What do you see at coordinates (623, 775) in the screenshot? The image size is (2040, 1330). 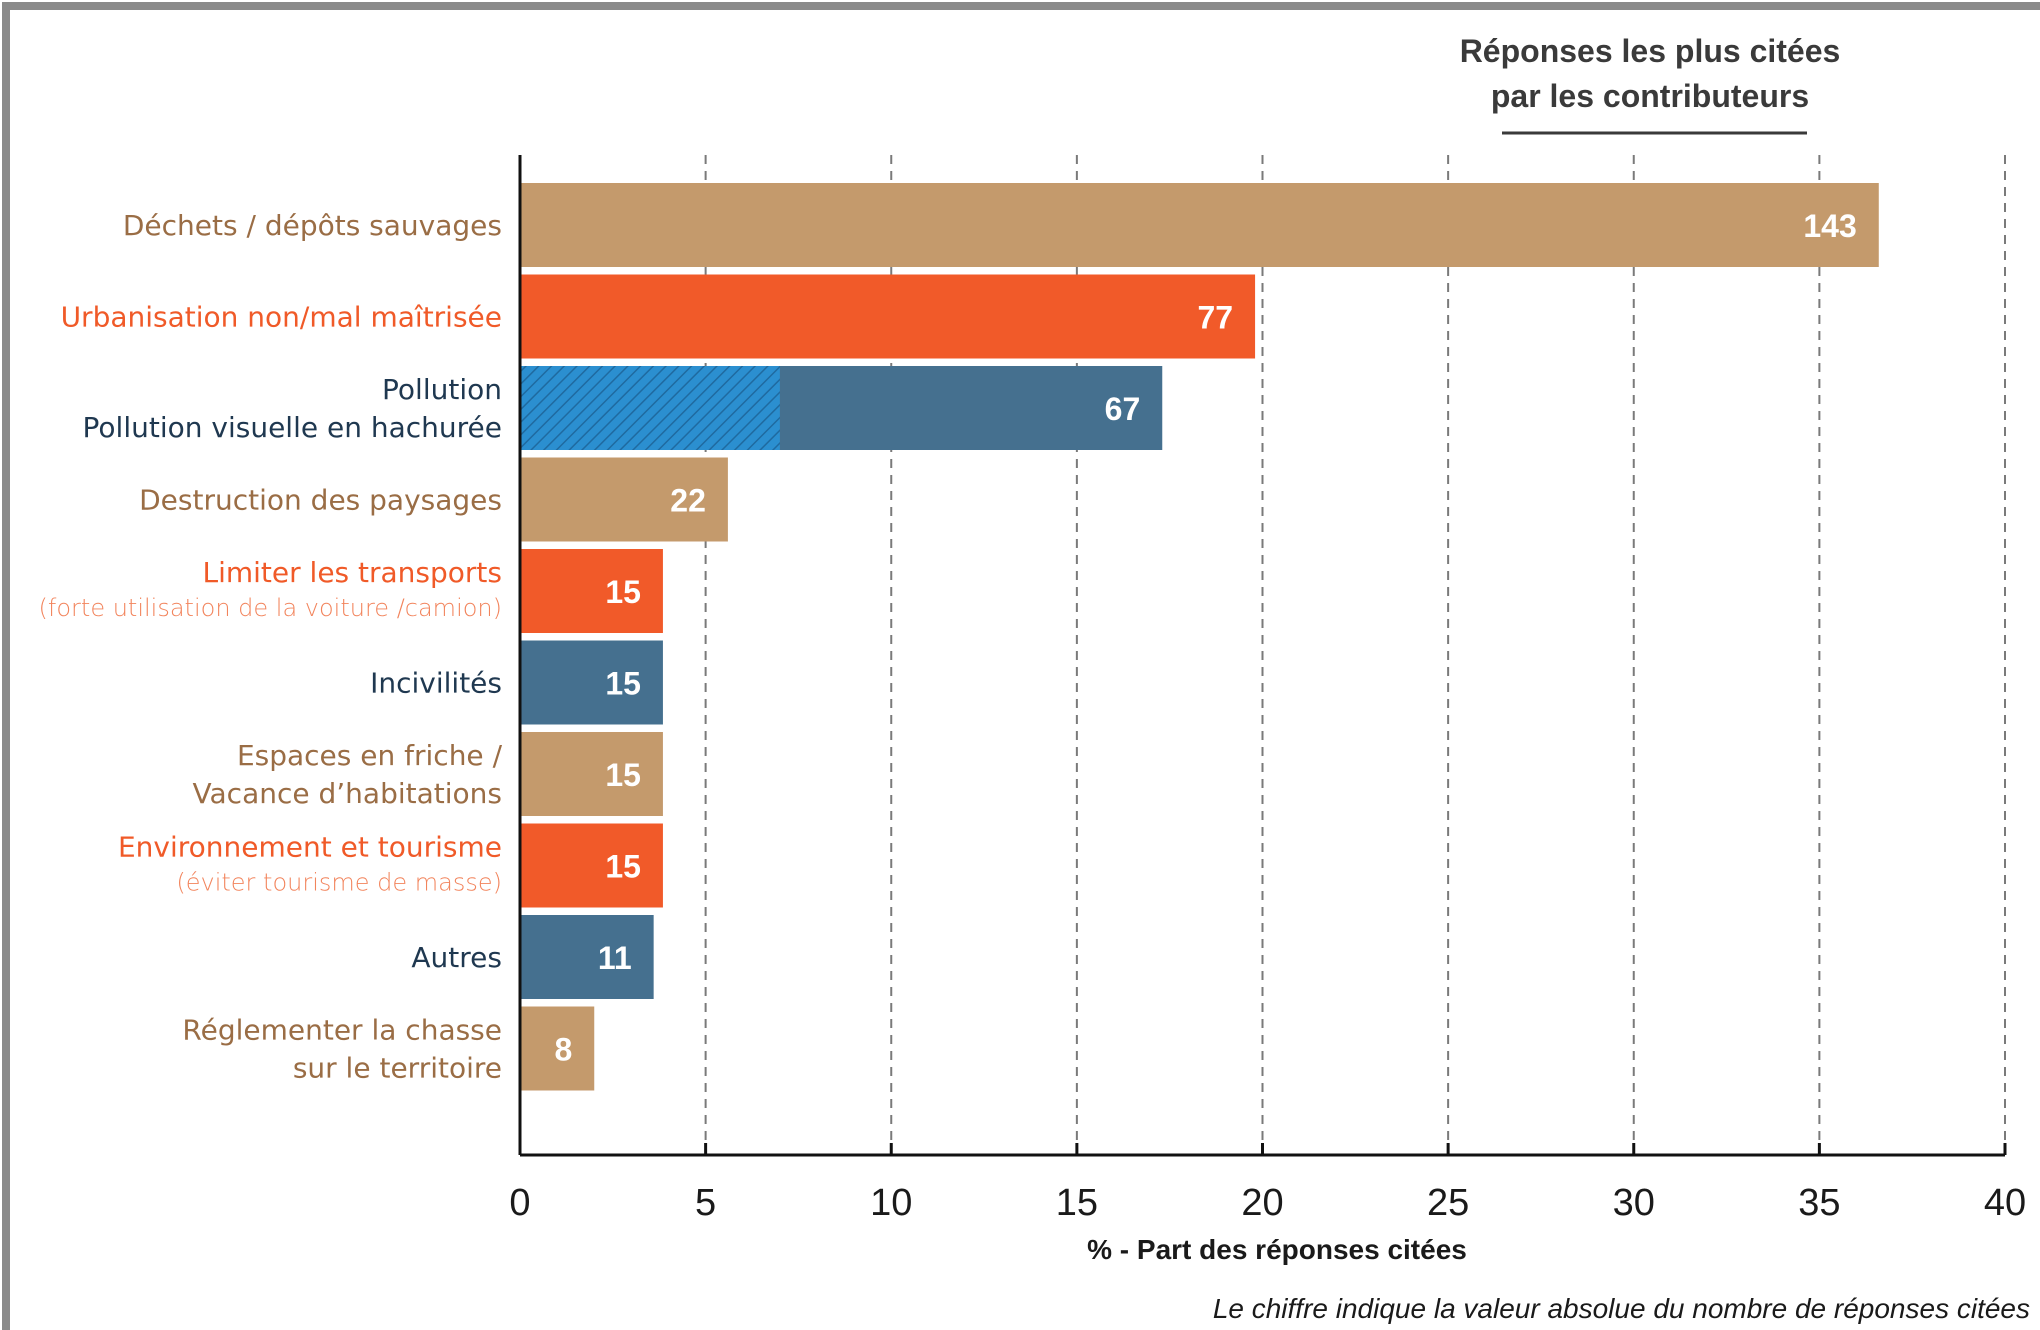 I see `bar-count-label-6: 15` at bounding box center [623, 775].